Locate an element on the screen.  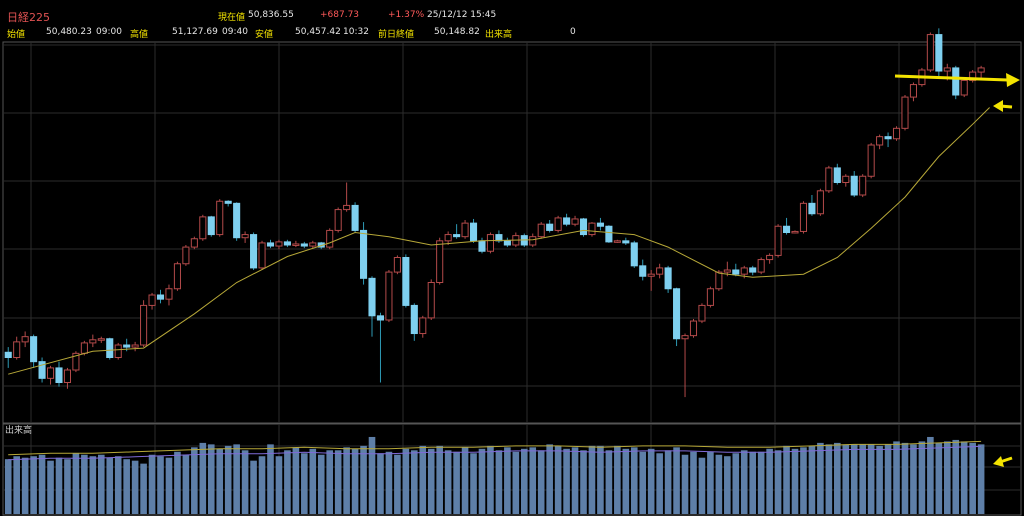
high-value: 51,127.69 is located at coordinates (195, 32).